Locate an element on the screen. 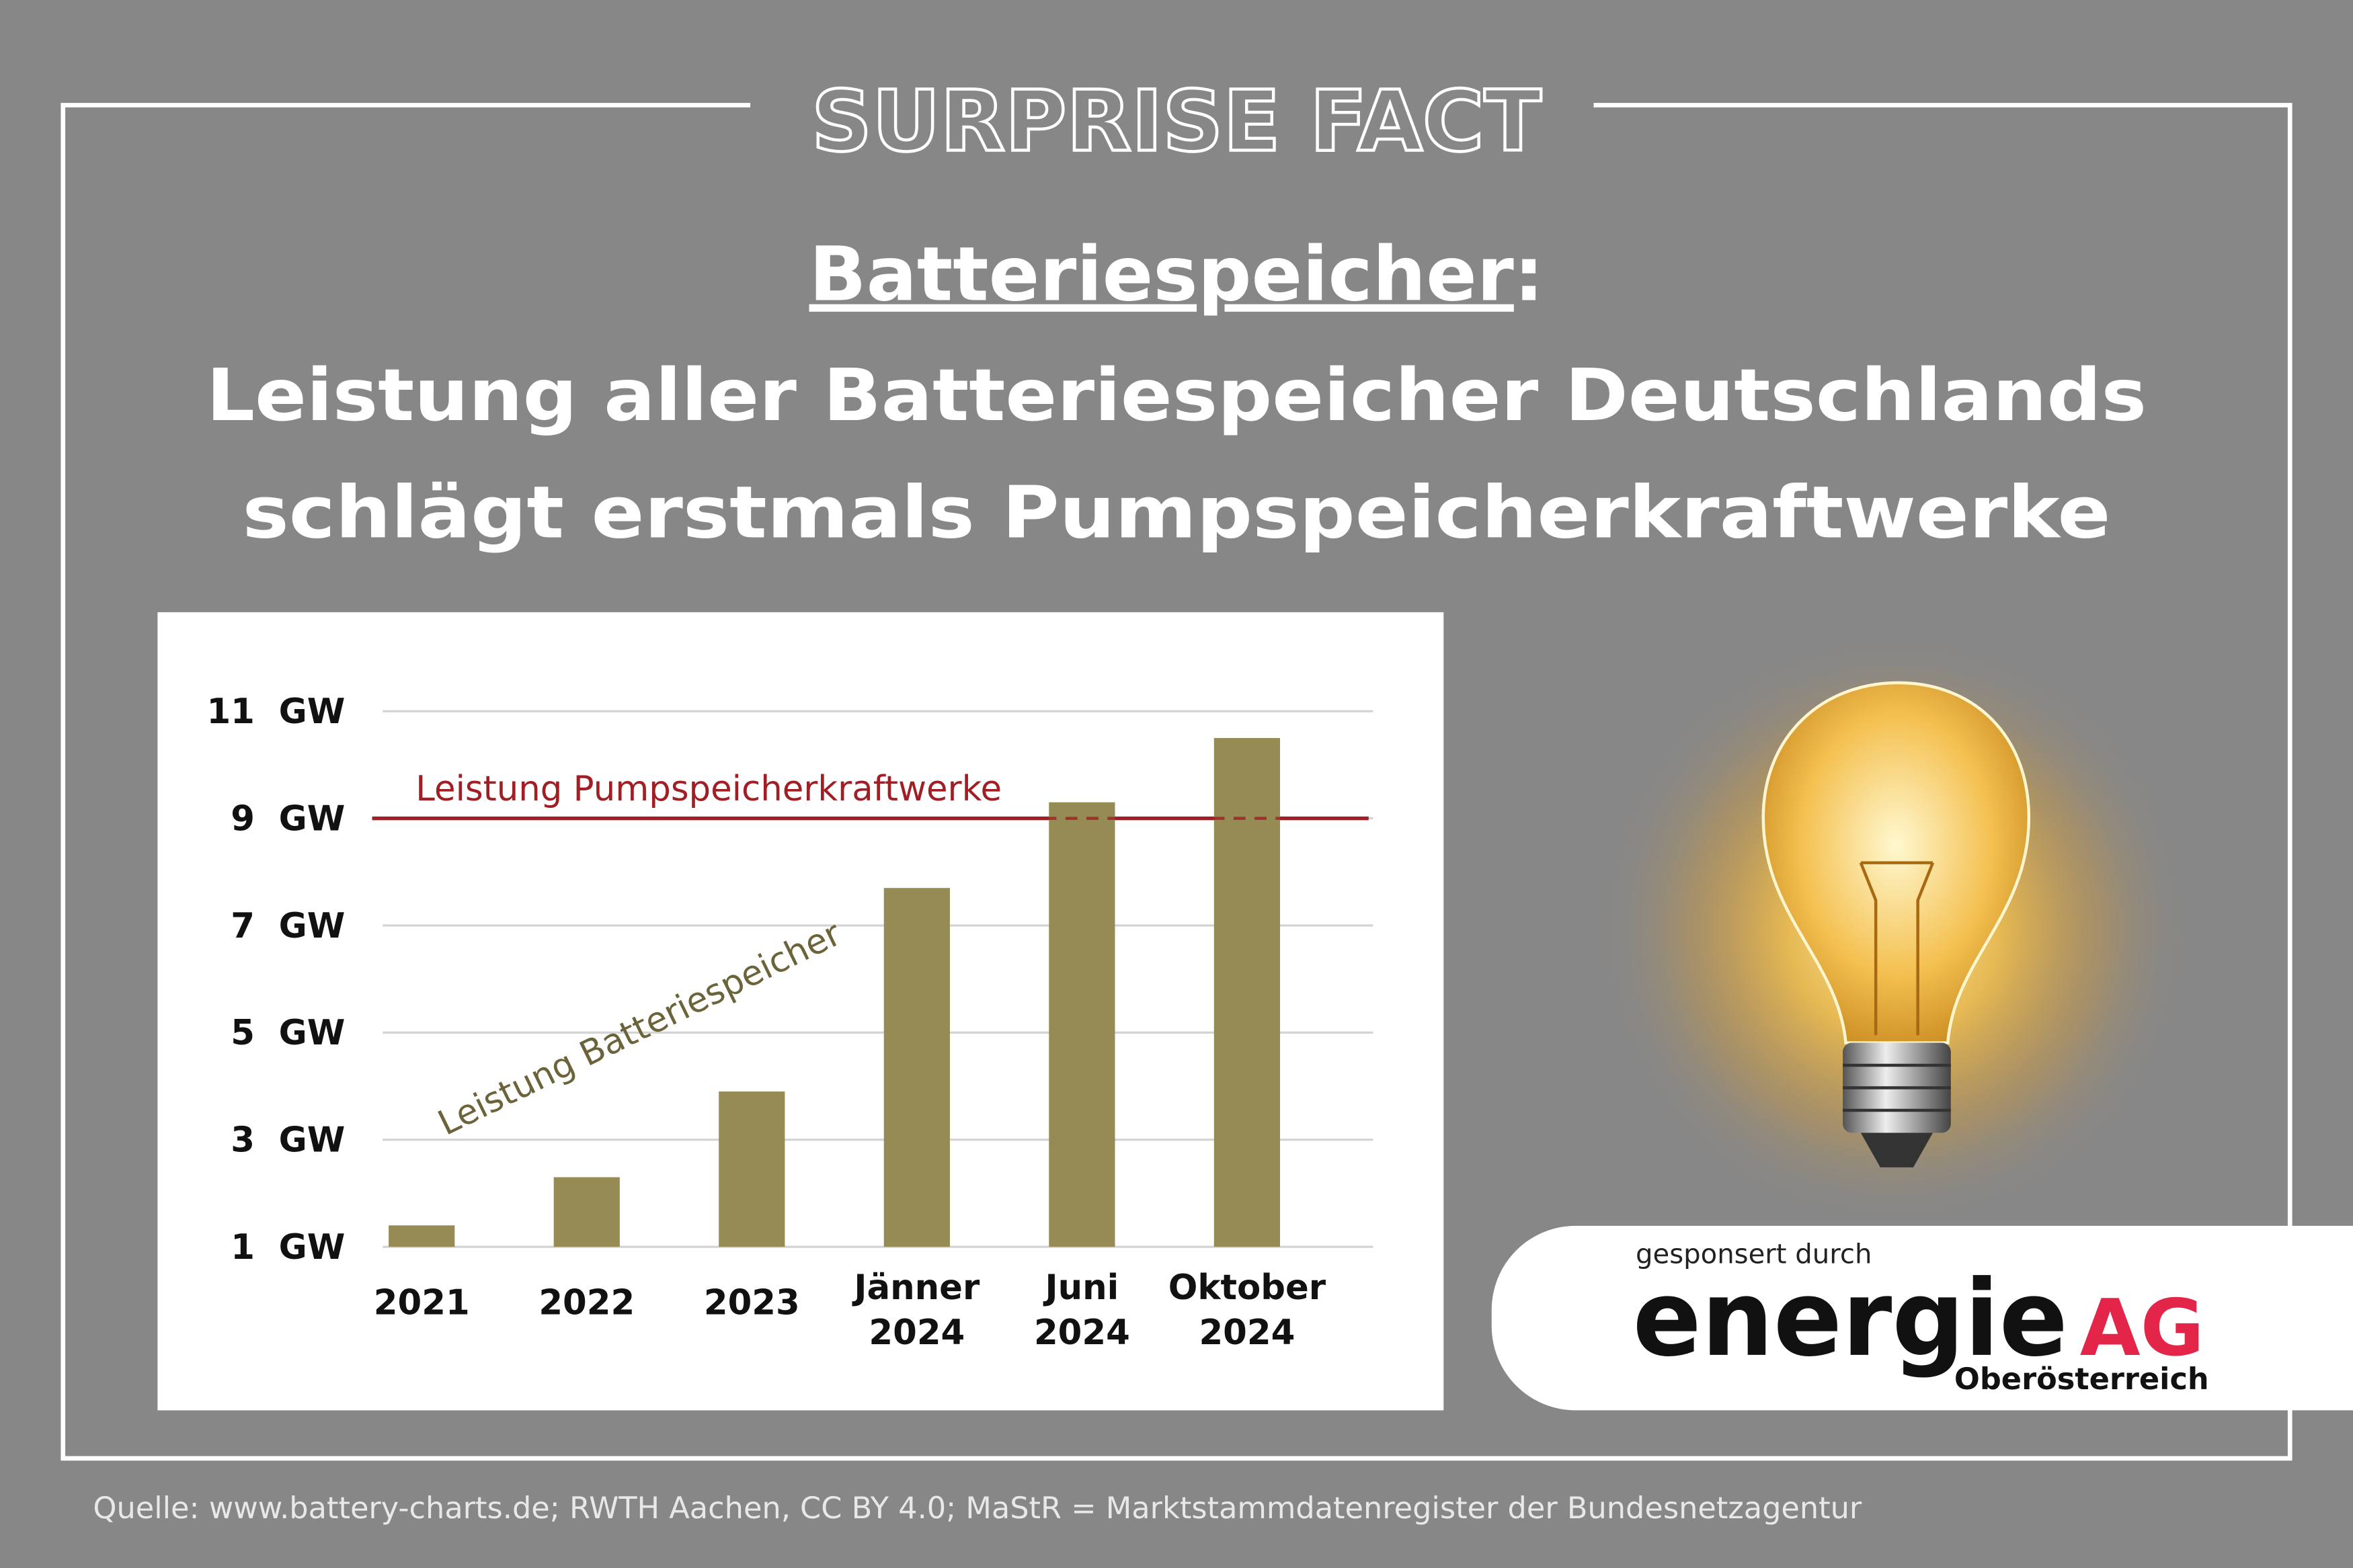  sponsor-region: Oberösterreich is located at coordinates (2081, 1380).